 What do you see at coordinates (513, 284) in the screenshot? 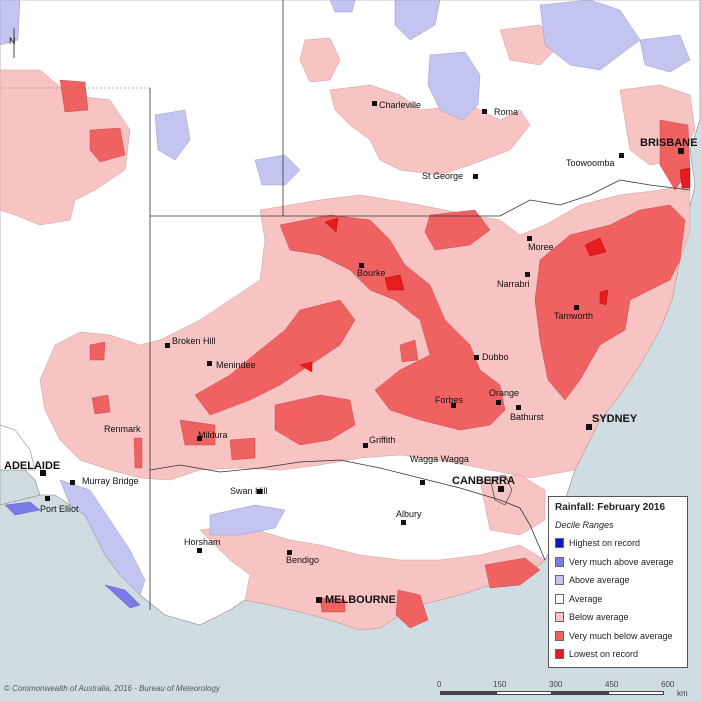
I see `label-narrabri: Narrabri` at bounding box center [513, 284].